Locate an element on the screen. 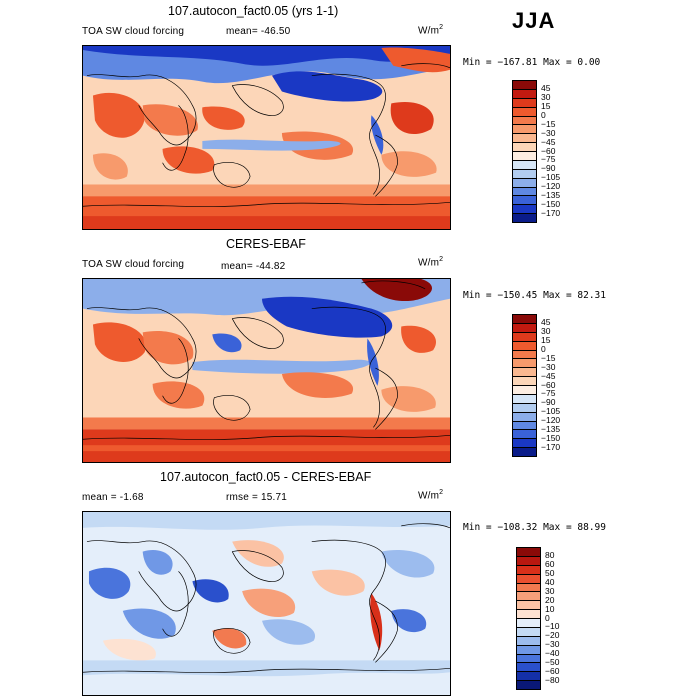 The width and height of the screenshot is (700, 700). panel-1-variable-label: TOA SW cloud forcing is located at coordinates (133, 31).